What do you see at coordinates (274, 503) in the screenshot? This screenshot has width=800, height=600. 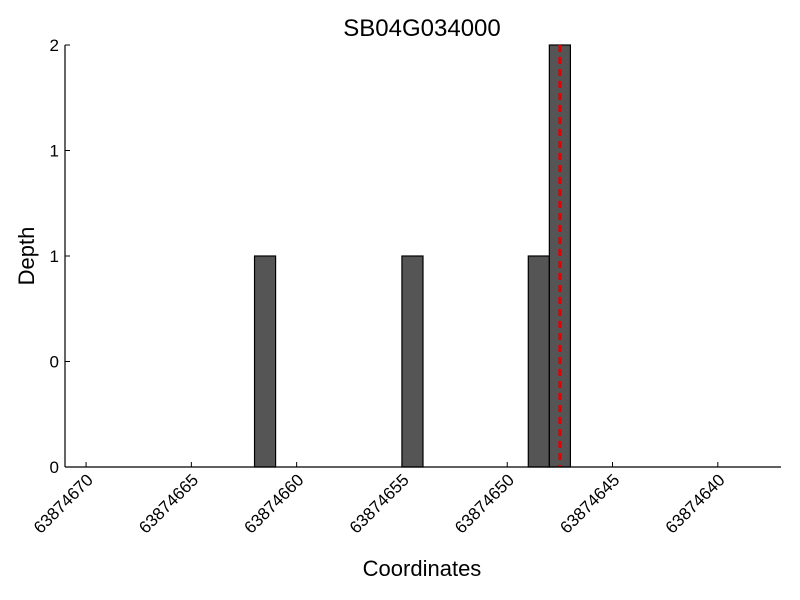 I see `x-tick-label: 63874660` at bounding box center [274, 503].